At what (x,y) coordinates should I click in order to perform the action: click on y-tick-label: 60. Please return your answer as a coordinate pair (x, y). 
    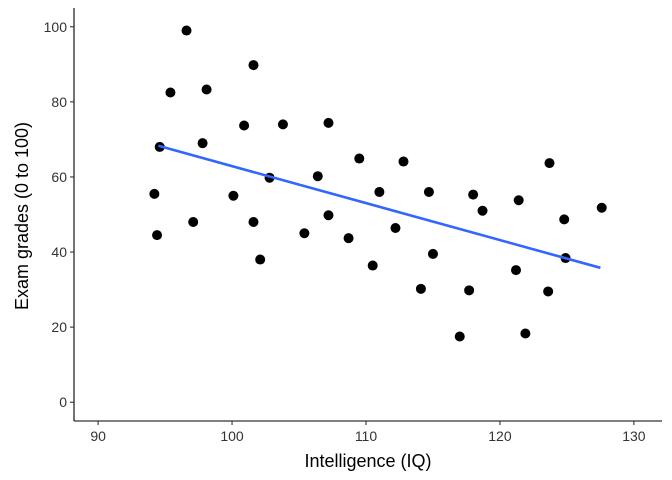
    Looking at the image, I should click on (59, 177).